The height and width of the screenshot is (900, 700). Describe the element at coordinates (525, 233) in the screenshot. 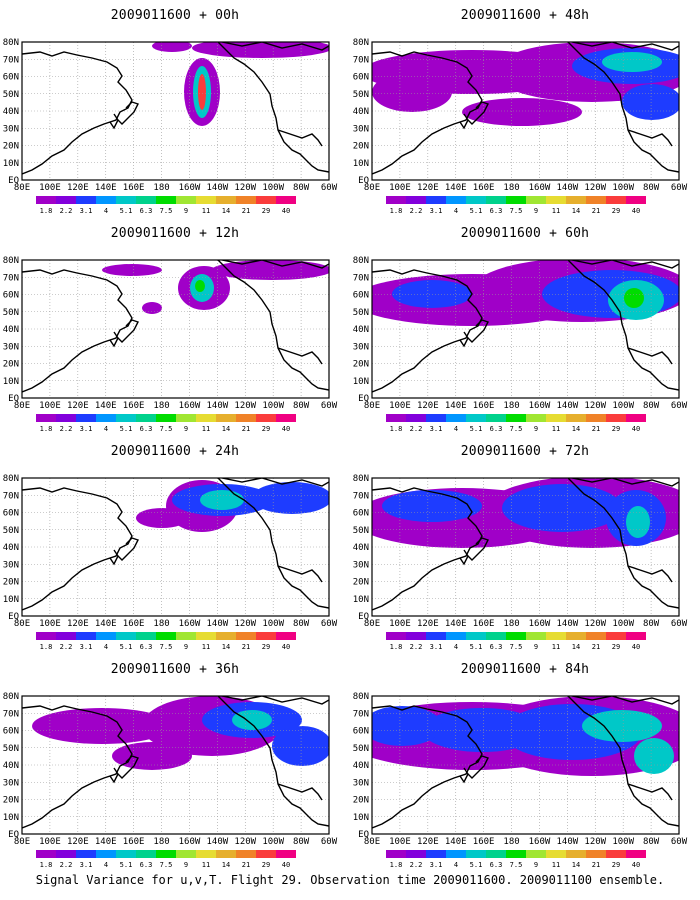

I see `panel-title: 2009011600 + 60h` at that location.